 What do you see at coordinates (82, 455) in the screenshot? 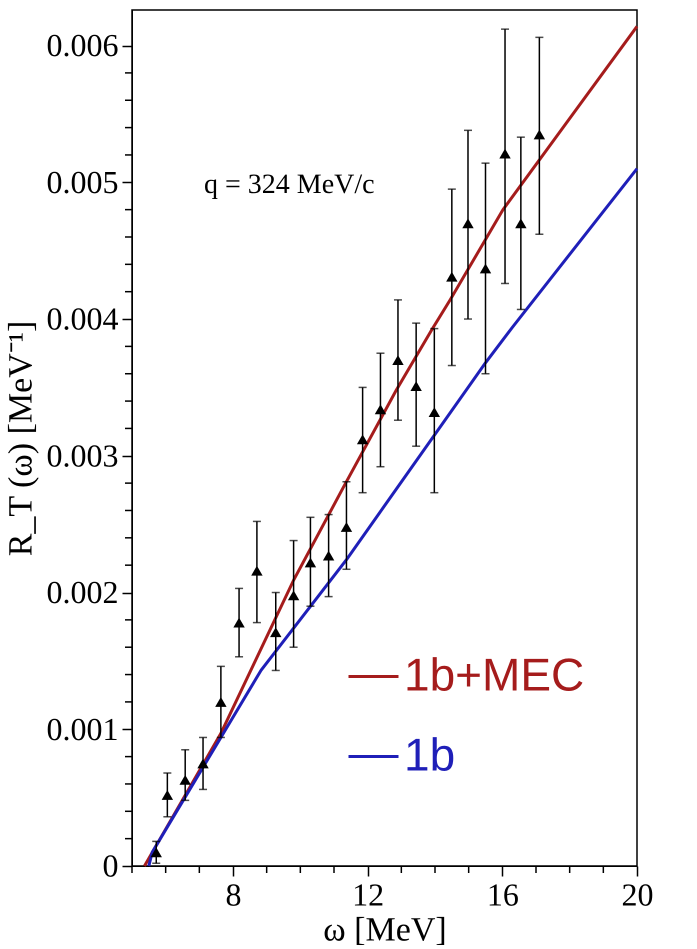
I see `y-tick-label: 0.003` at bounding box center [82, 455].